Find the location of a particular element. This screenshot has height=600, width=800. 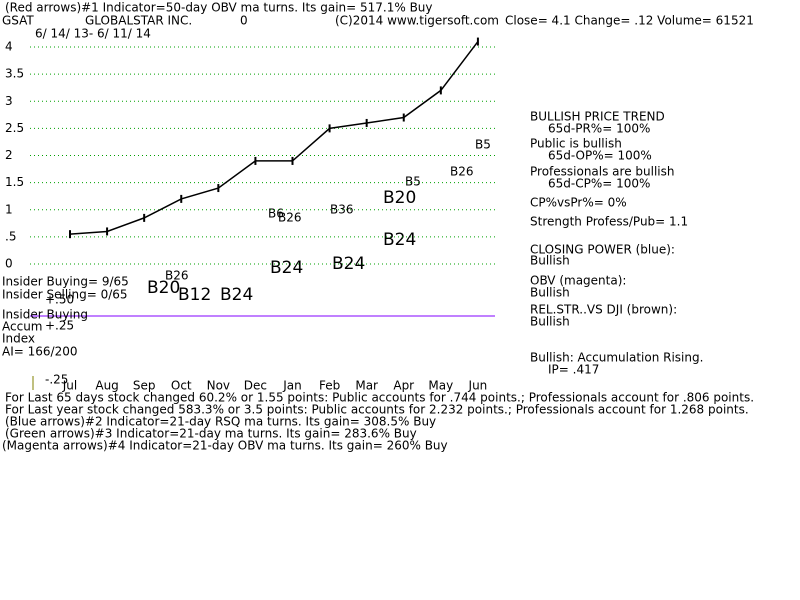

x-tick-label: Nov is located at coordinates (218, 386).